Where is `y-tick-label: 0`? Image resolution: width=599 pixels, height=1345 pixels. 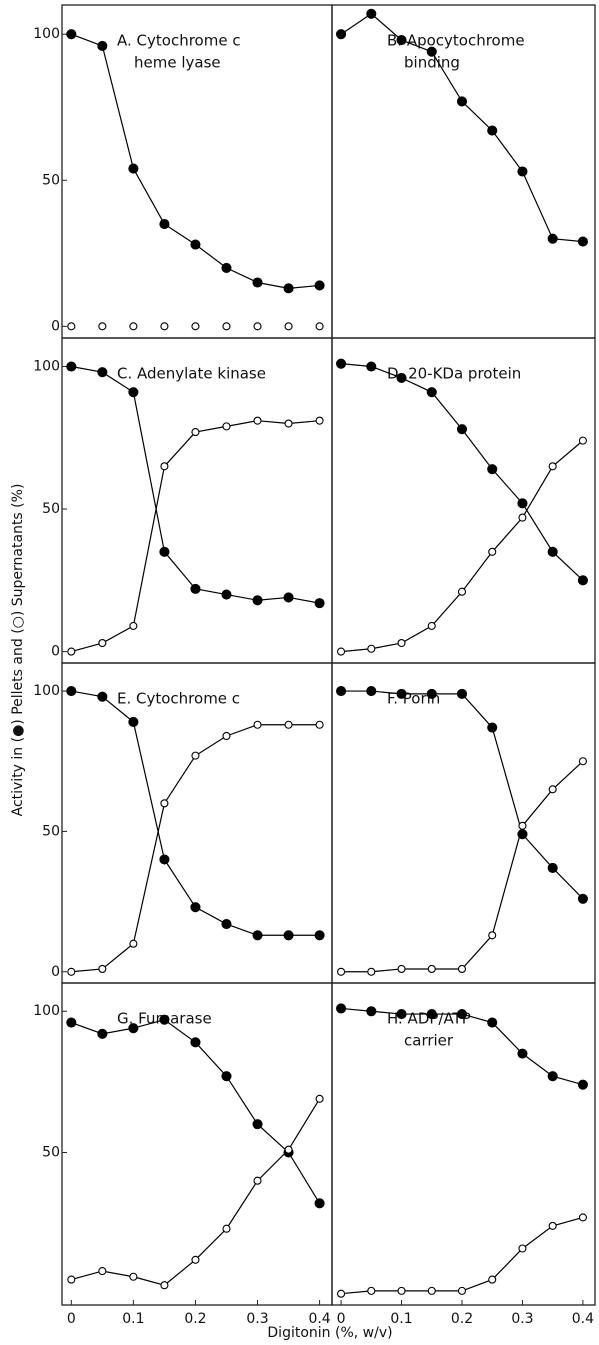
y-tick-label: 0 is located at coordinates (55, 972).